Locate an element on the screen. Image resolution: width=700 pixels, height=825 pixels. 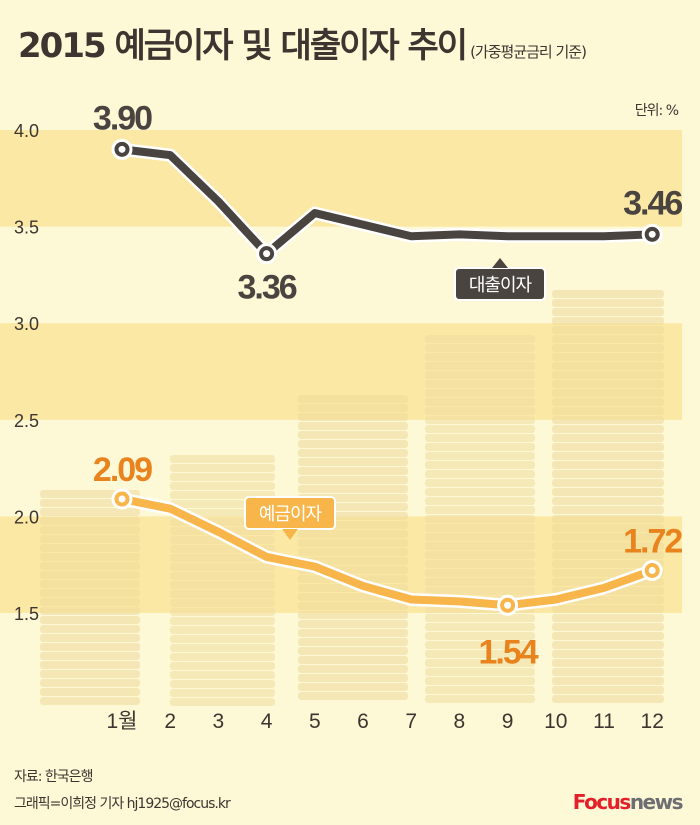
logo-part1: Focus is located at coordinates (602, 802).